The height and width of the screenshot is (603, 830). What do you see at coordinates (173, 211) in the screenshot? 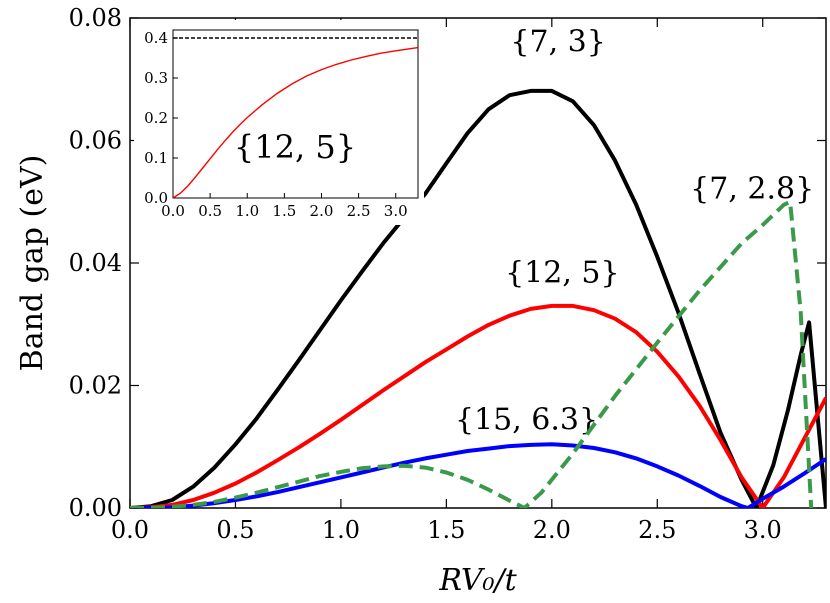
I see `inset-x-tick-label: 0.0` at bounding box center [173, 211].